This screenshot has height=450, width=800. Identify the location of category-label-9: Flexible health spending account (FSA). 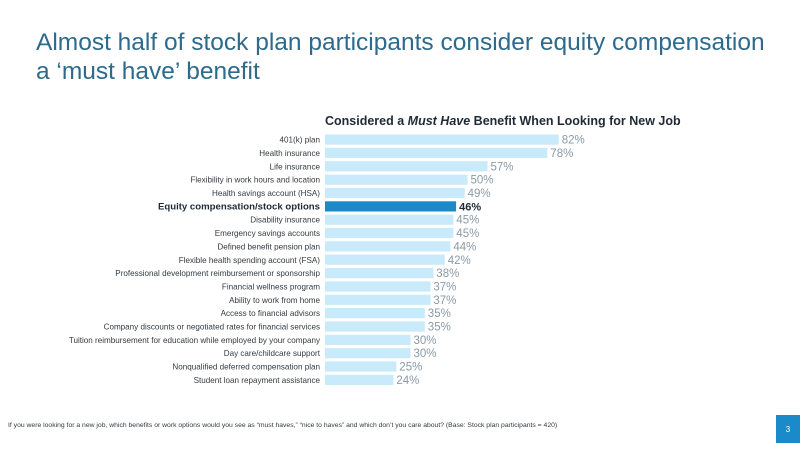
(250, 260).